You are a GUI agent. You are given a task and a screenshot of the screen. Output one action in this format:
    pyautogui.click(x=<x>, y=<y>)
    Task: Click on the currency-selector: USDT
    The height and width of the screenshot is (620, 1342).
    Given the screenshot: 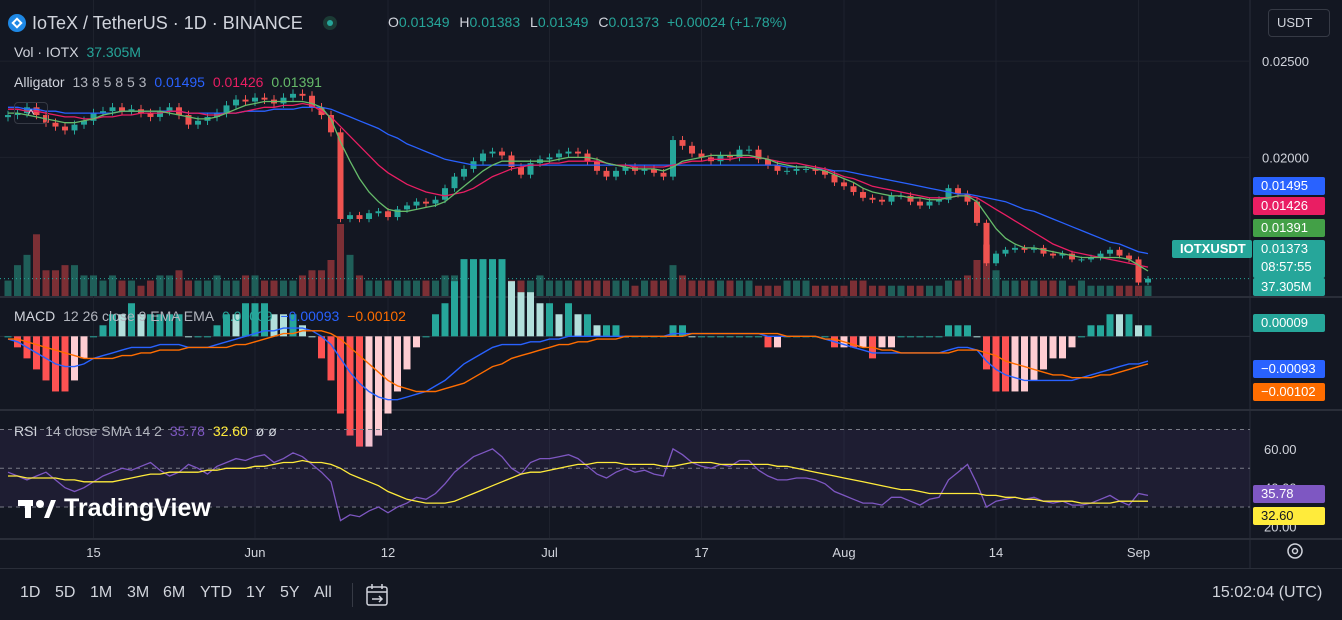 What is the action you would take?
    pyautogui.click(x=1299, y=23)
    